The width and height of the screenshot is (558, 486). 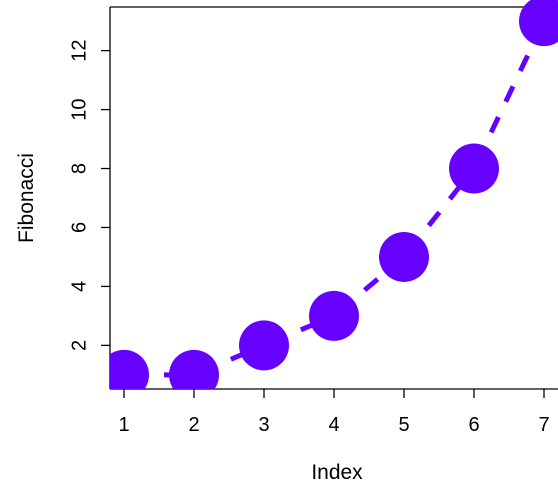 I want to click on y-axis: 2 4 6 8 10 12, so click(x=89, y=195).